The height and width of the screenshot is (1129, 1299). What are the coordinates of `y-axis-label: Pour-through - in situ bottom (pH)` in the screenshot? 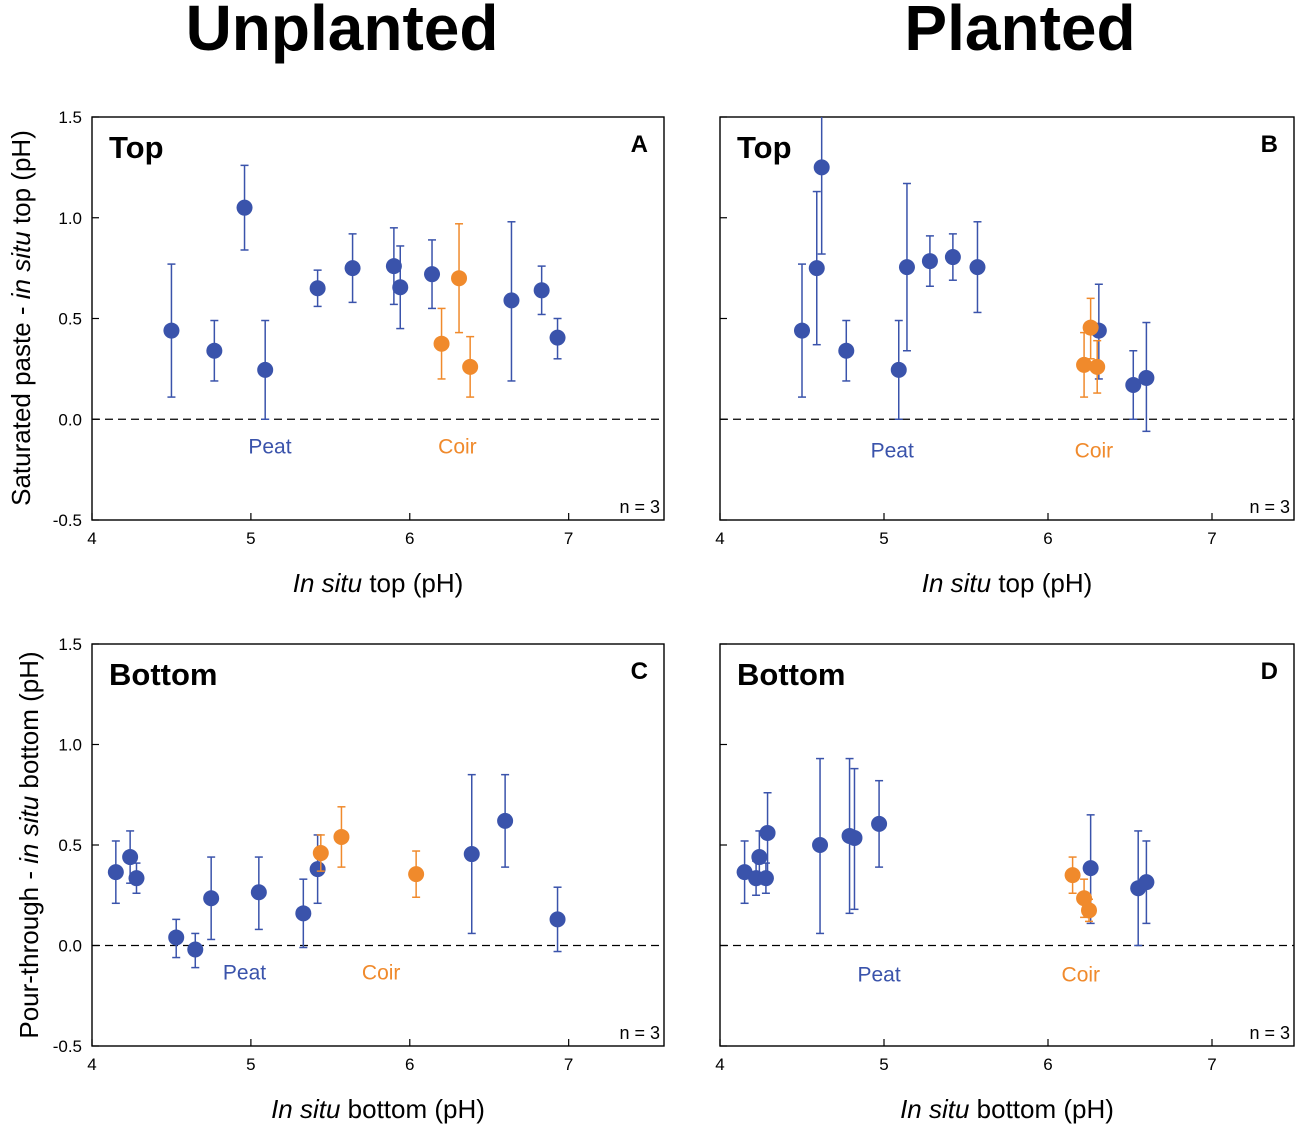 It's located at (29, 844).